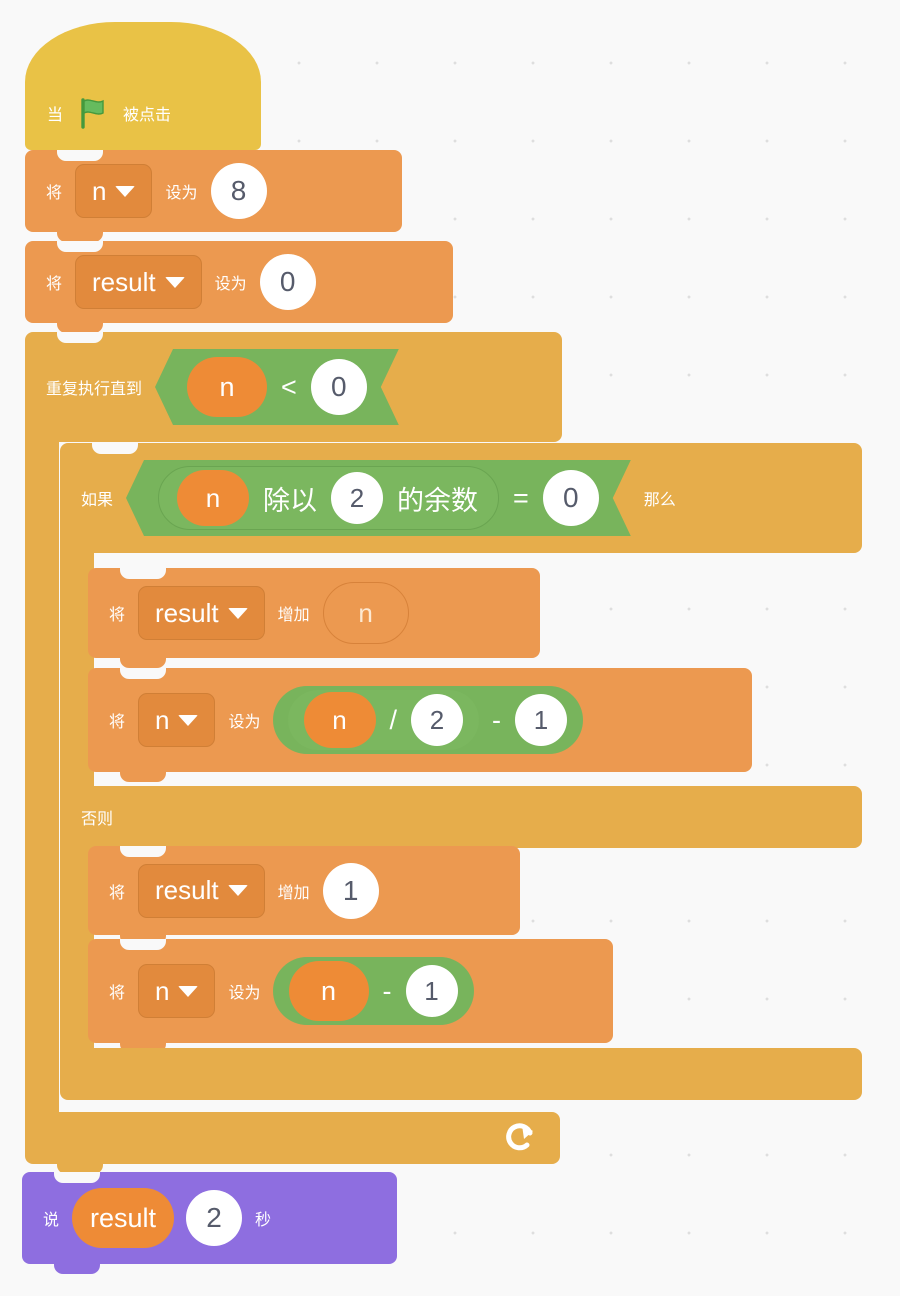 The image size is (900, 1296). Describe the element at coordinates (383, 720) in the screenshot. I see `operator-divide: n / 2` at that location.